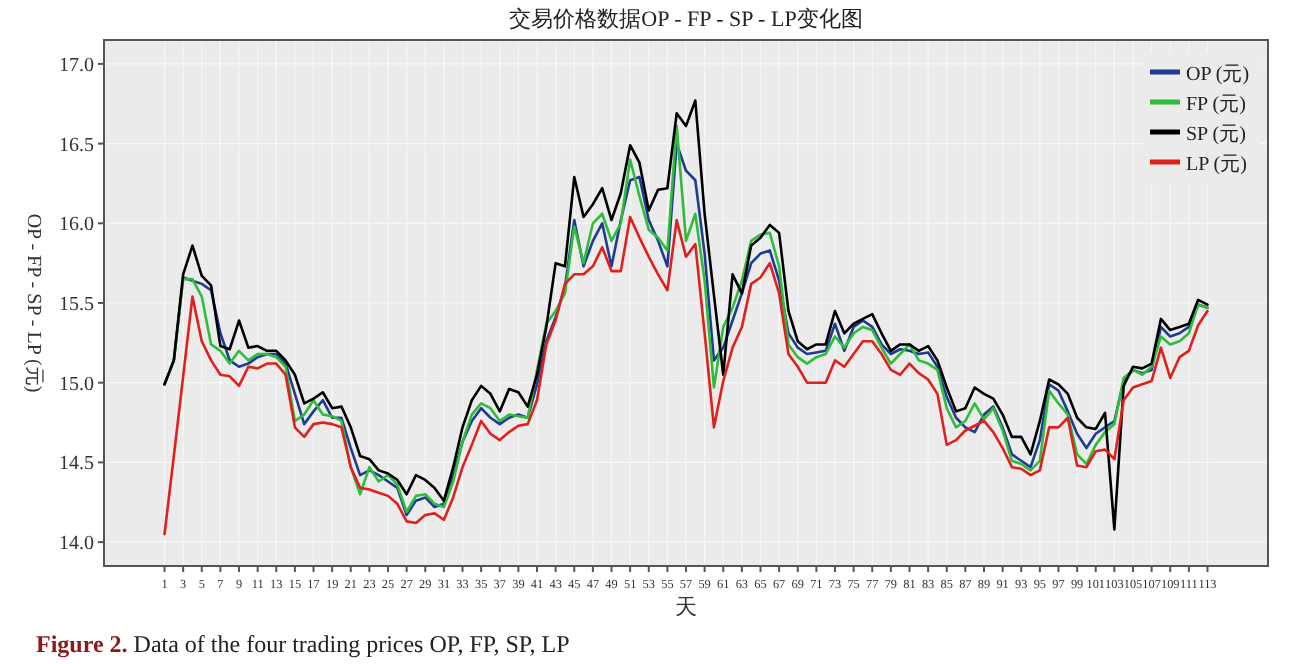 The image size is (1300, 664). I want to click on x-axis-title: 天, so click(686, 608).